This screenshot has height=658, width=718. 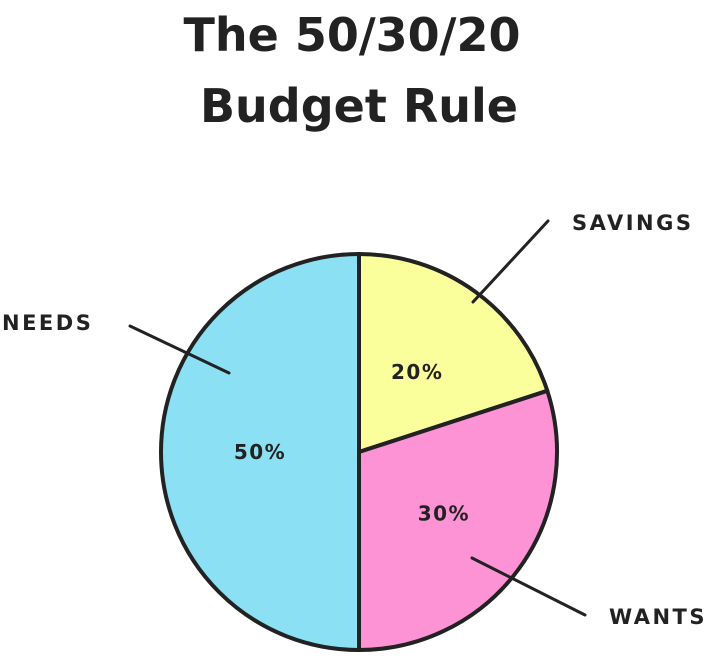 I want to click on leader-line-wants, so click(x=528, y=586).